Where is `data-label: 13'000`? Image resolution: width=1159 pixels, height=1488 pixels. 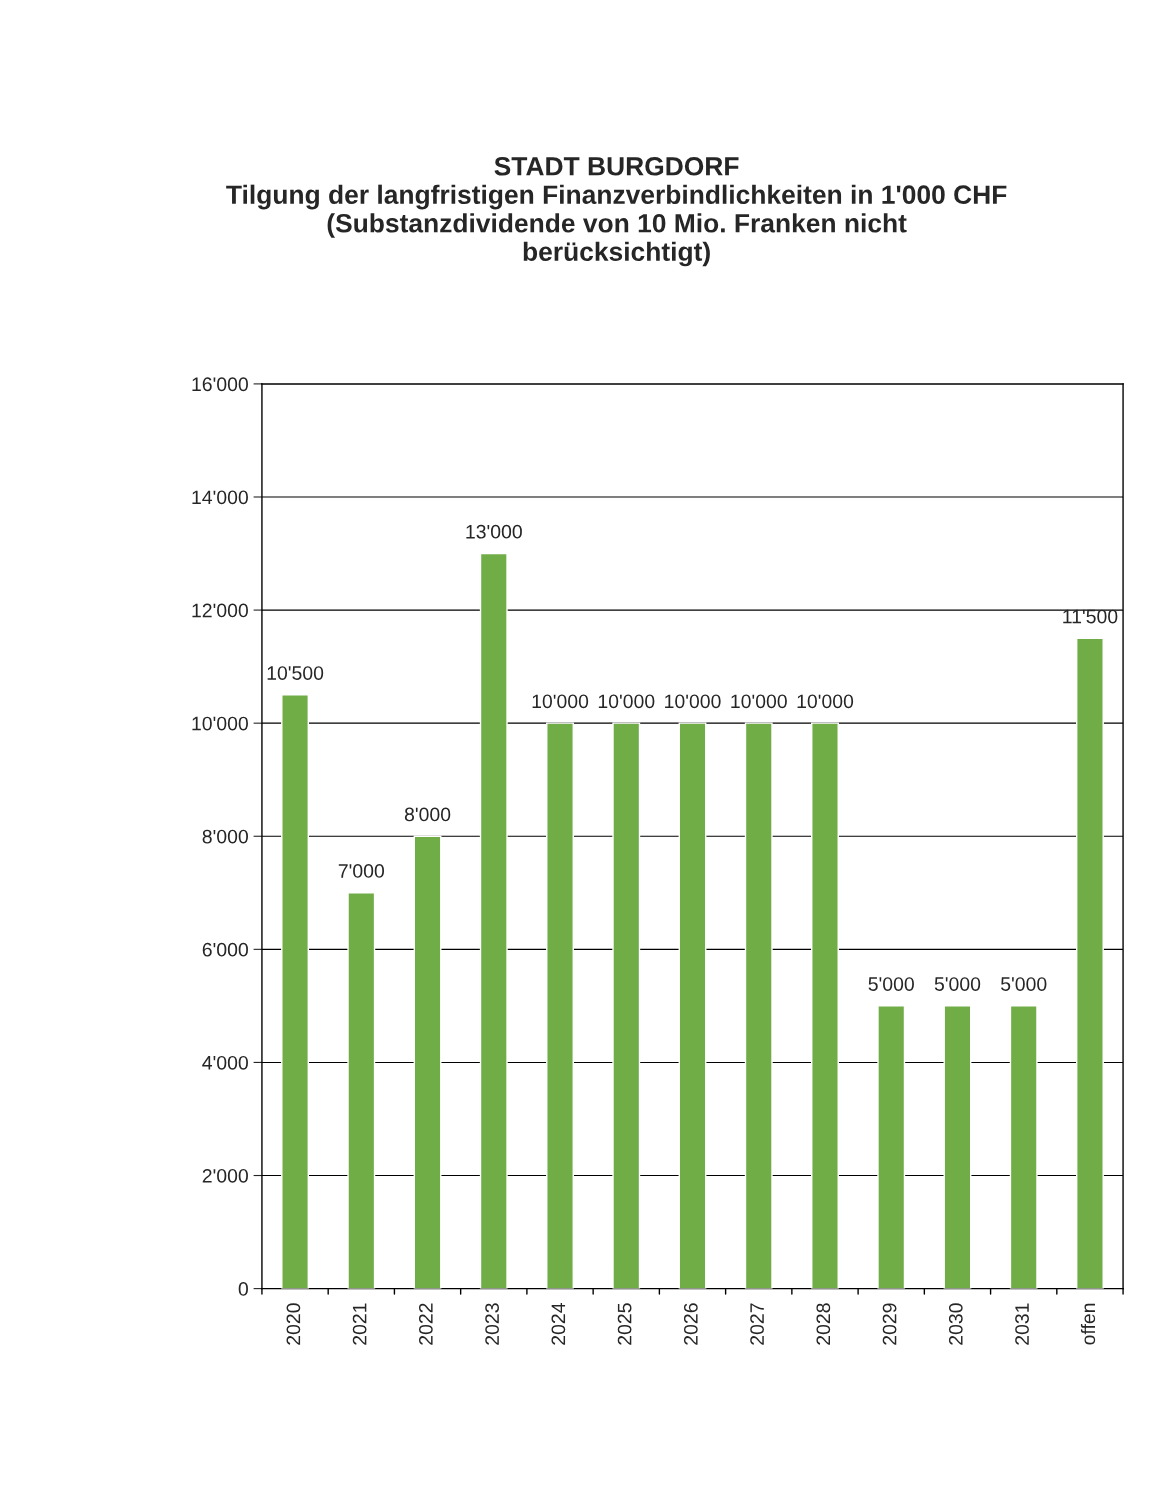 data-label: 13'000 is located at coordinates (494, 531).